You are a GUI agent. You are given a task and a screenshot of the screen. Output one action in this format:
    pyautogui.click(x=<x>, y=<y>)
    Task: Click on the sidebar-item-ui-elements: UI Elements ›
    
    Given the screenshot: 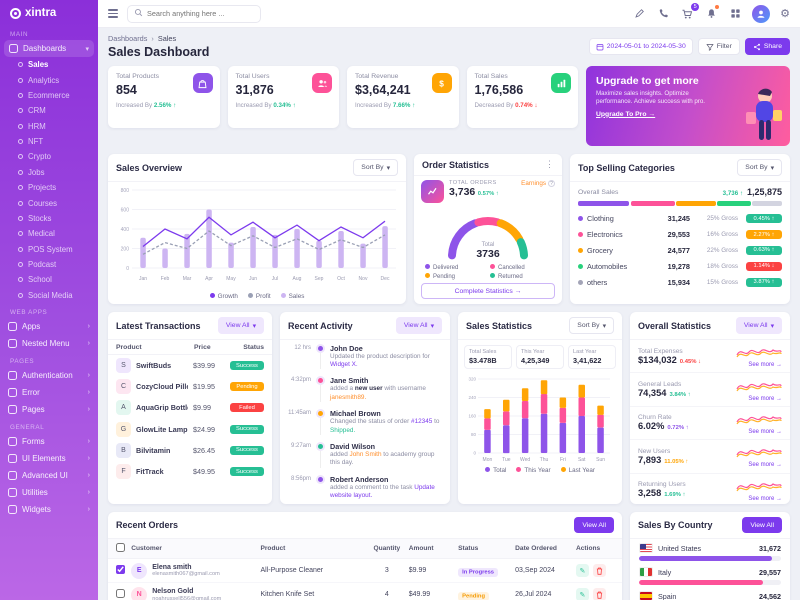 What is the action you would take?
    pyautogui.click(x=49, y=458)
    